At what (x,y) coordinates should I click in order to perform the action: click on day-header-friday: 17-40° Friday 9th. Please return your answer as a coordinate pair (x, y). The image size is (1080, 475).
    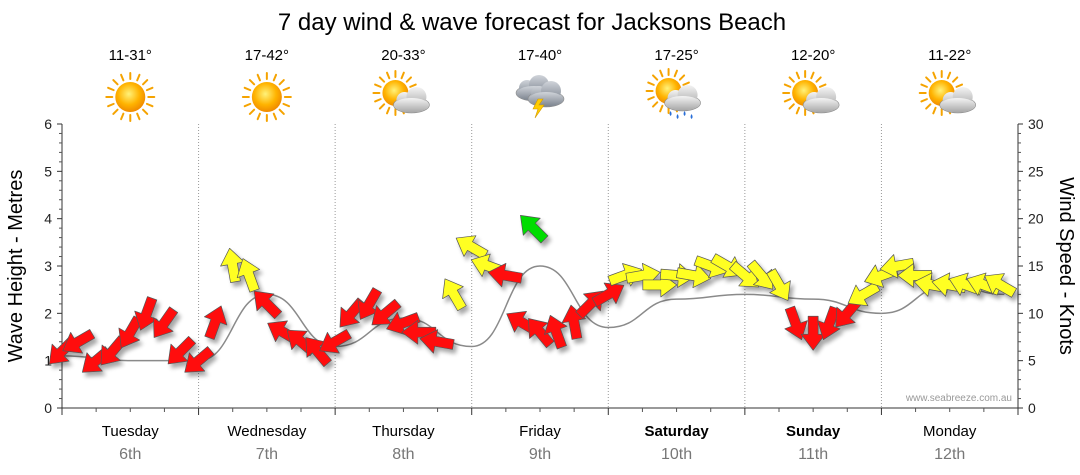
    Looking at the image, I should click on (540, 255).